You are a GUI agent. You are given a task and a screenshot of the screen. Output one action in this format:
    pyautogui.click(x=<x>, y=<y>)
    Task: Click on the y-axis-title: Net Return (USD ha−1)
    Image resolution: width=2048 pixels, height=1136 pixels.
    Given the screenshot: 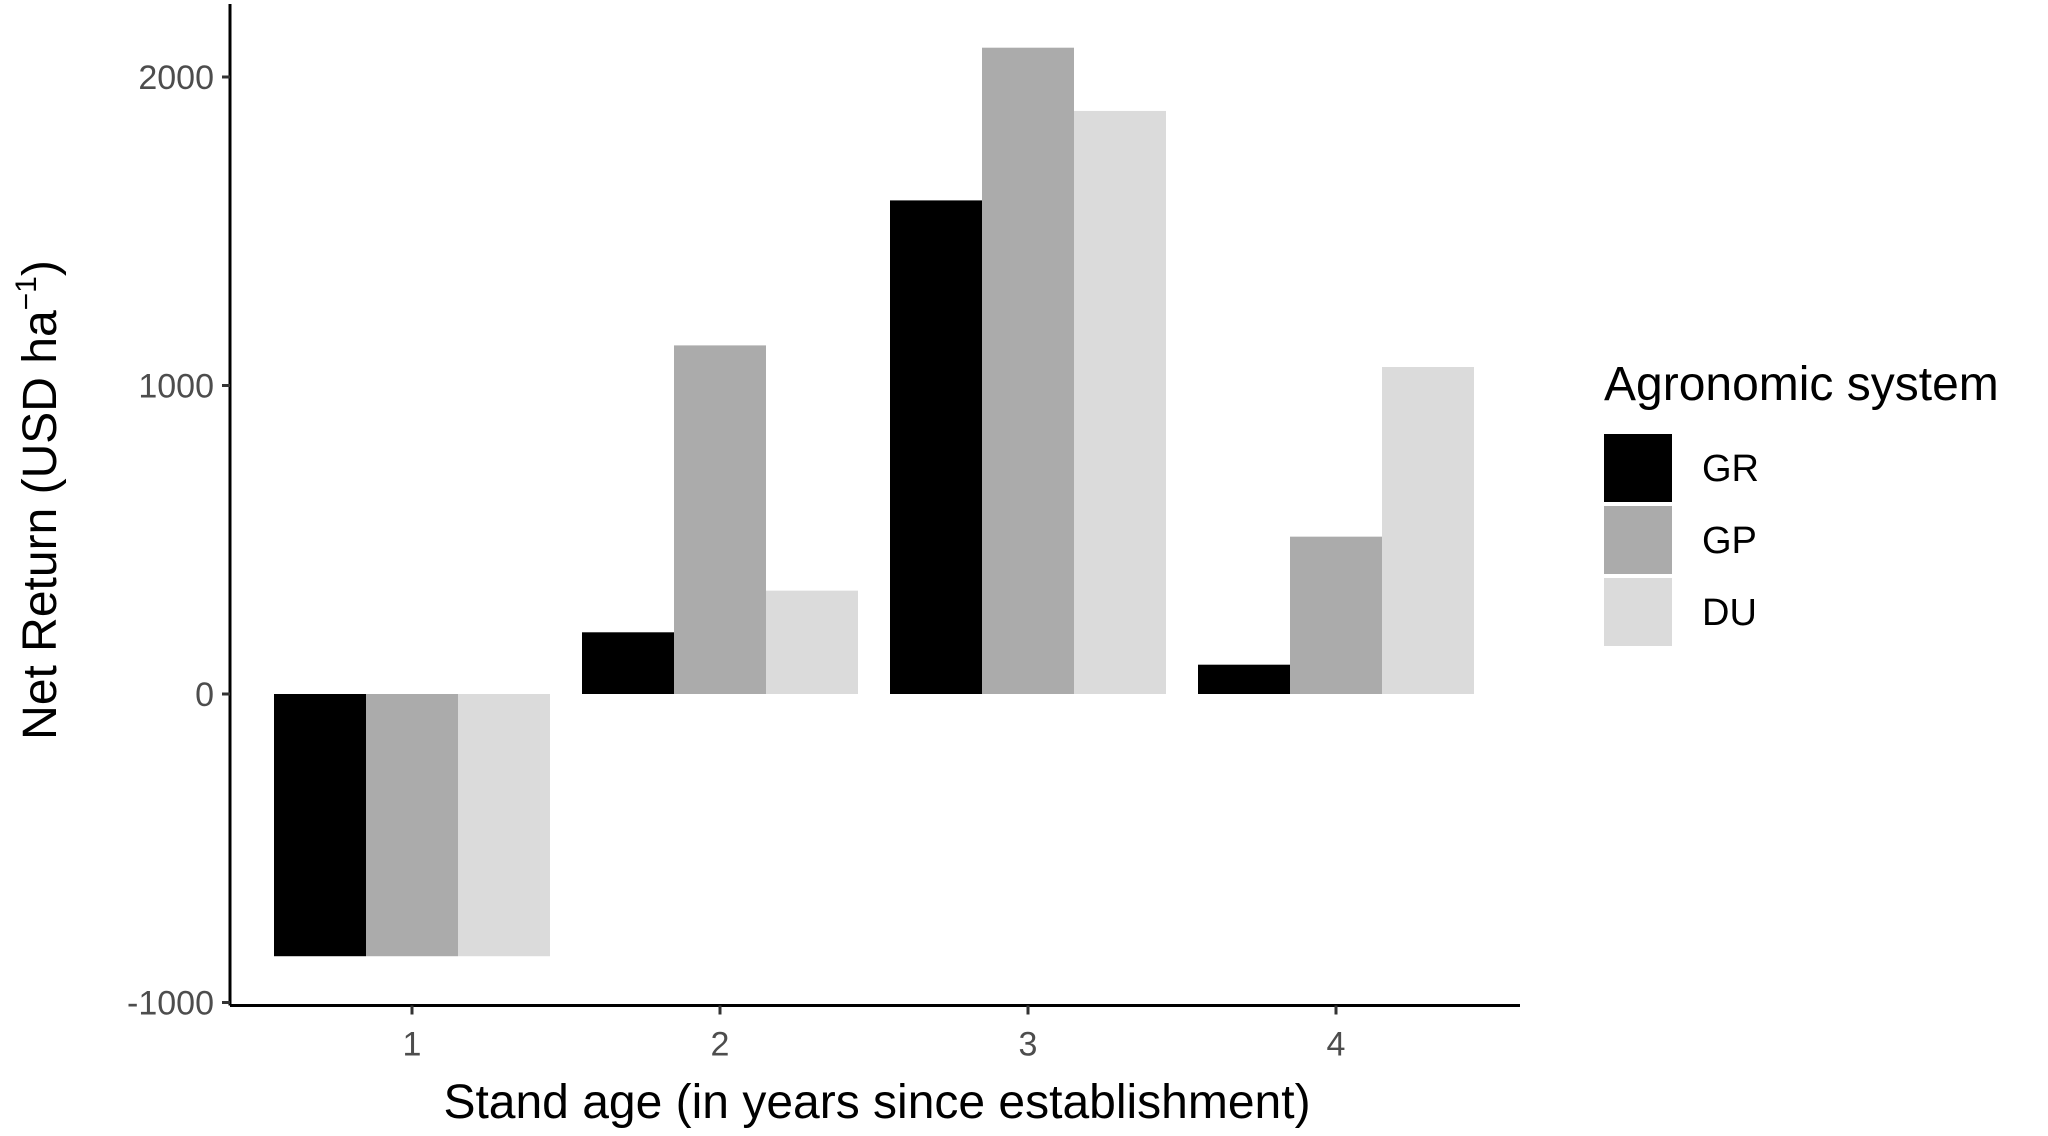 What is the action you would take?
    pyautogui.click(x=38, y=500)
    